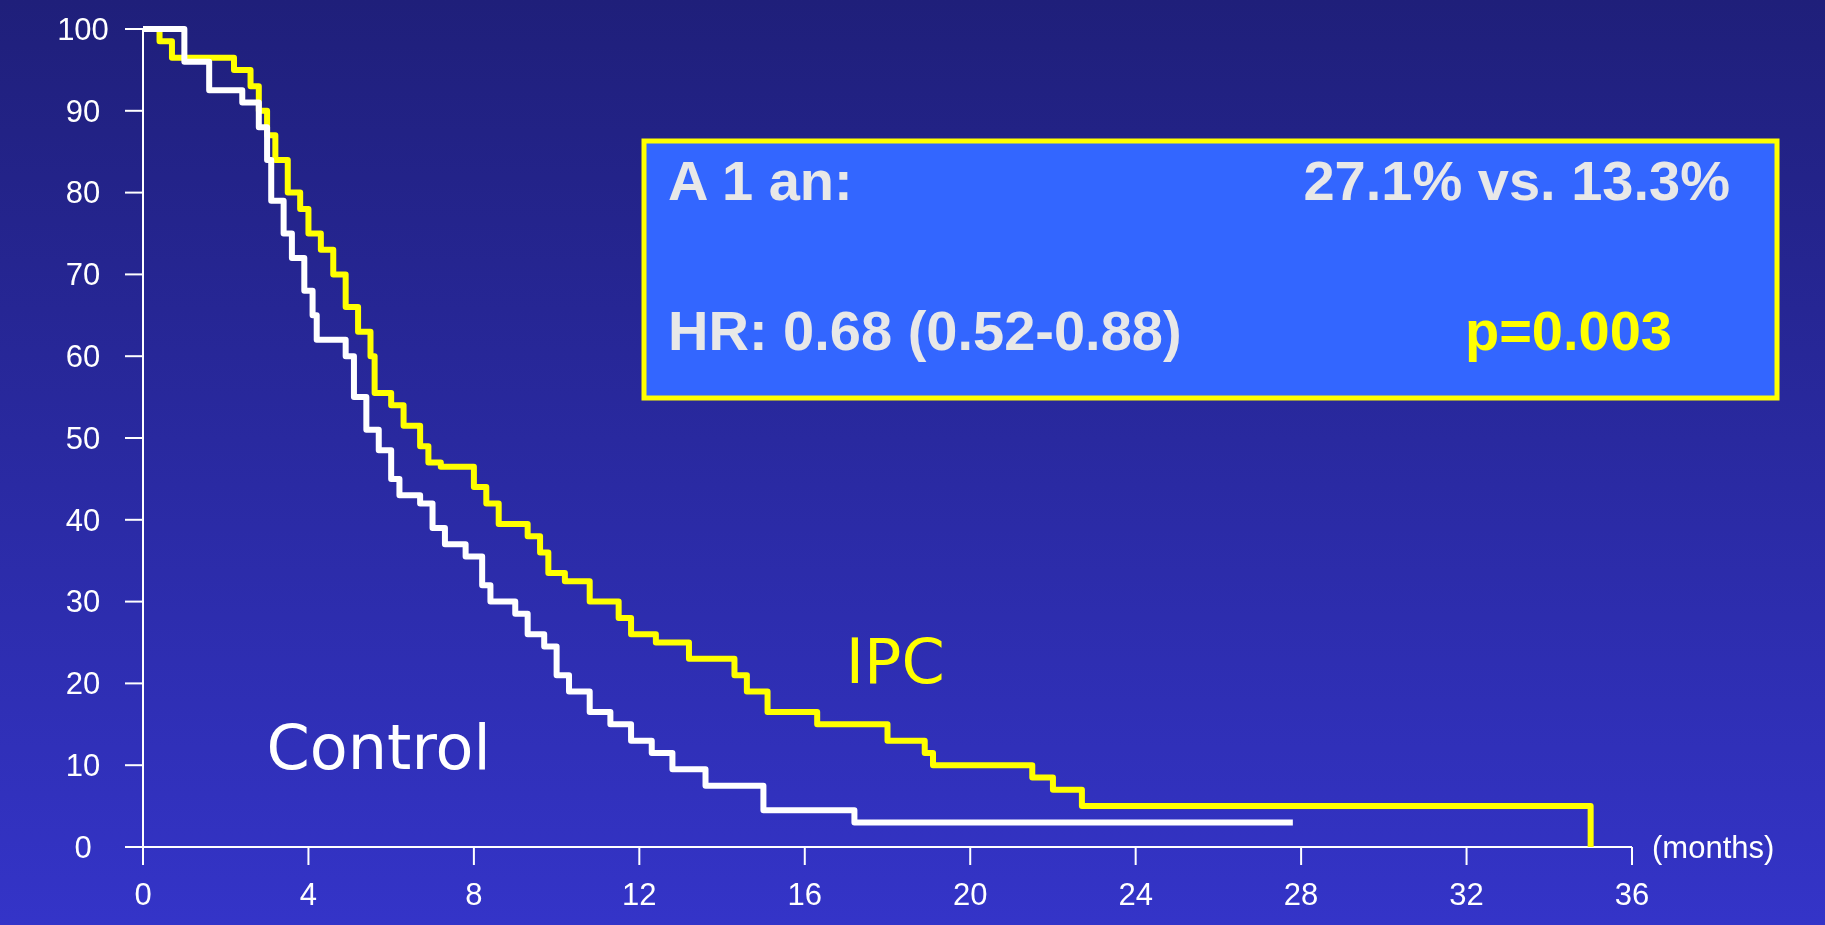 Image resolution: width=1825 pixels, height=925 pixels. Describe the element at coordinates (83, 438) in the screenshot. I see `y-tick-label: 50` at that location.